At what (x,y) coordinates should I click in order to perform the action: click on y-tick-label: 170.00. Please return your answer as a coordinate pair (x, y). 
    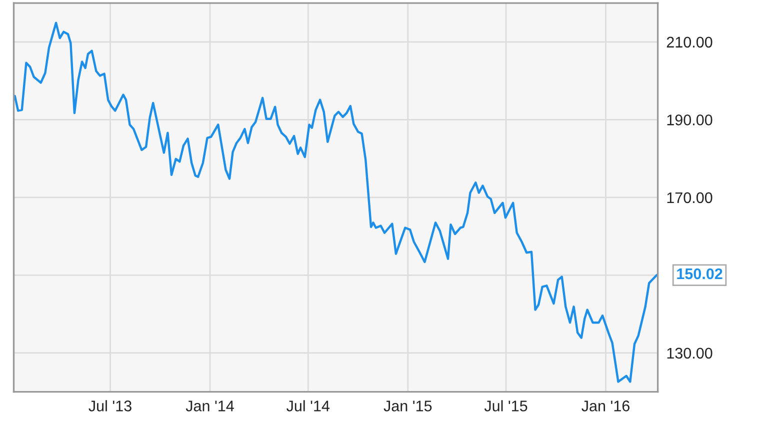
    Looking at the image, I should click on (689, 198).